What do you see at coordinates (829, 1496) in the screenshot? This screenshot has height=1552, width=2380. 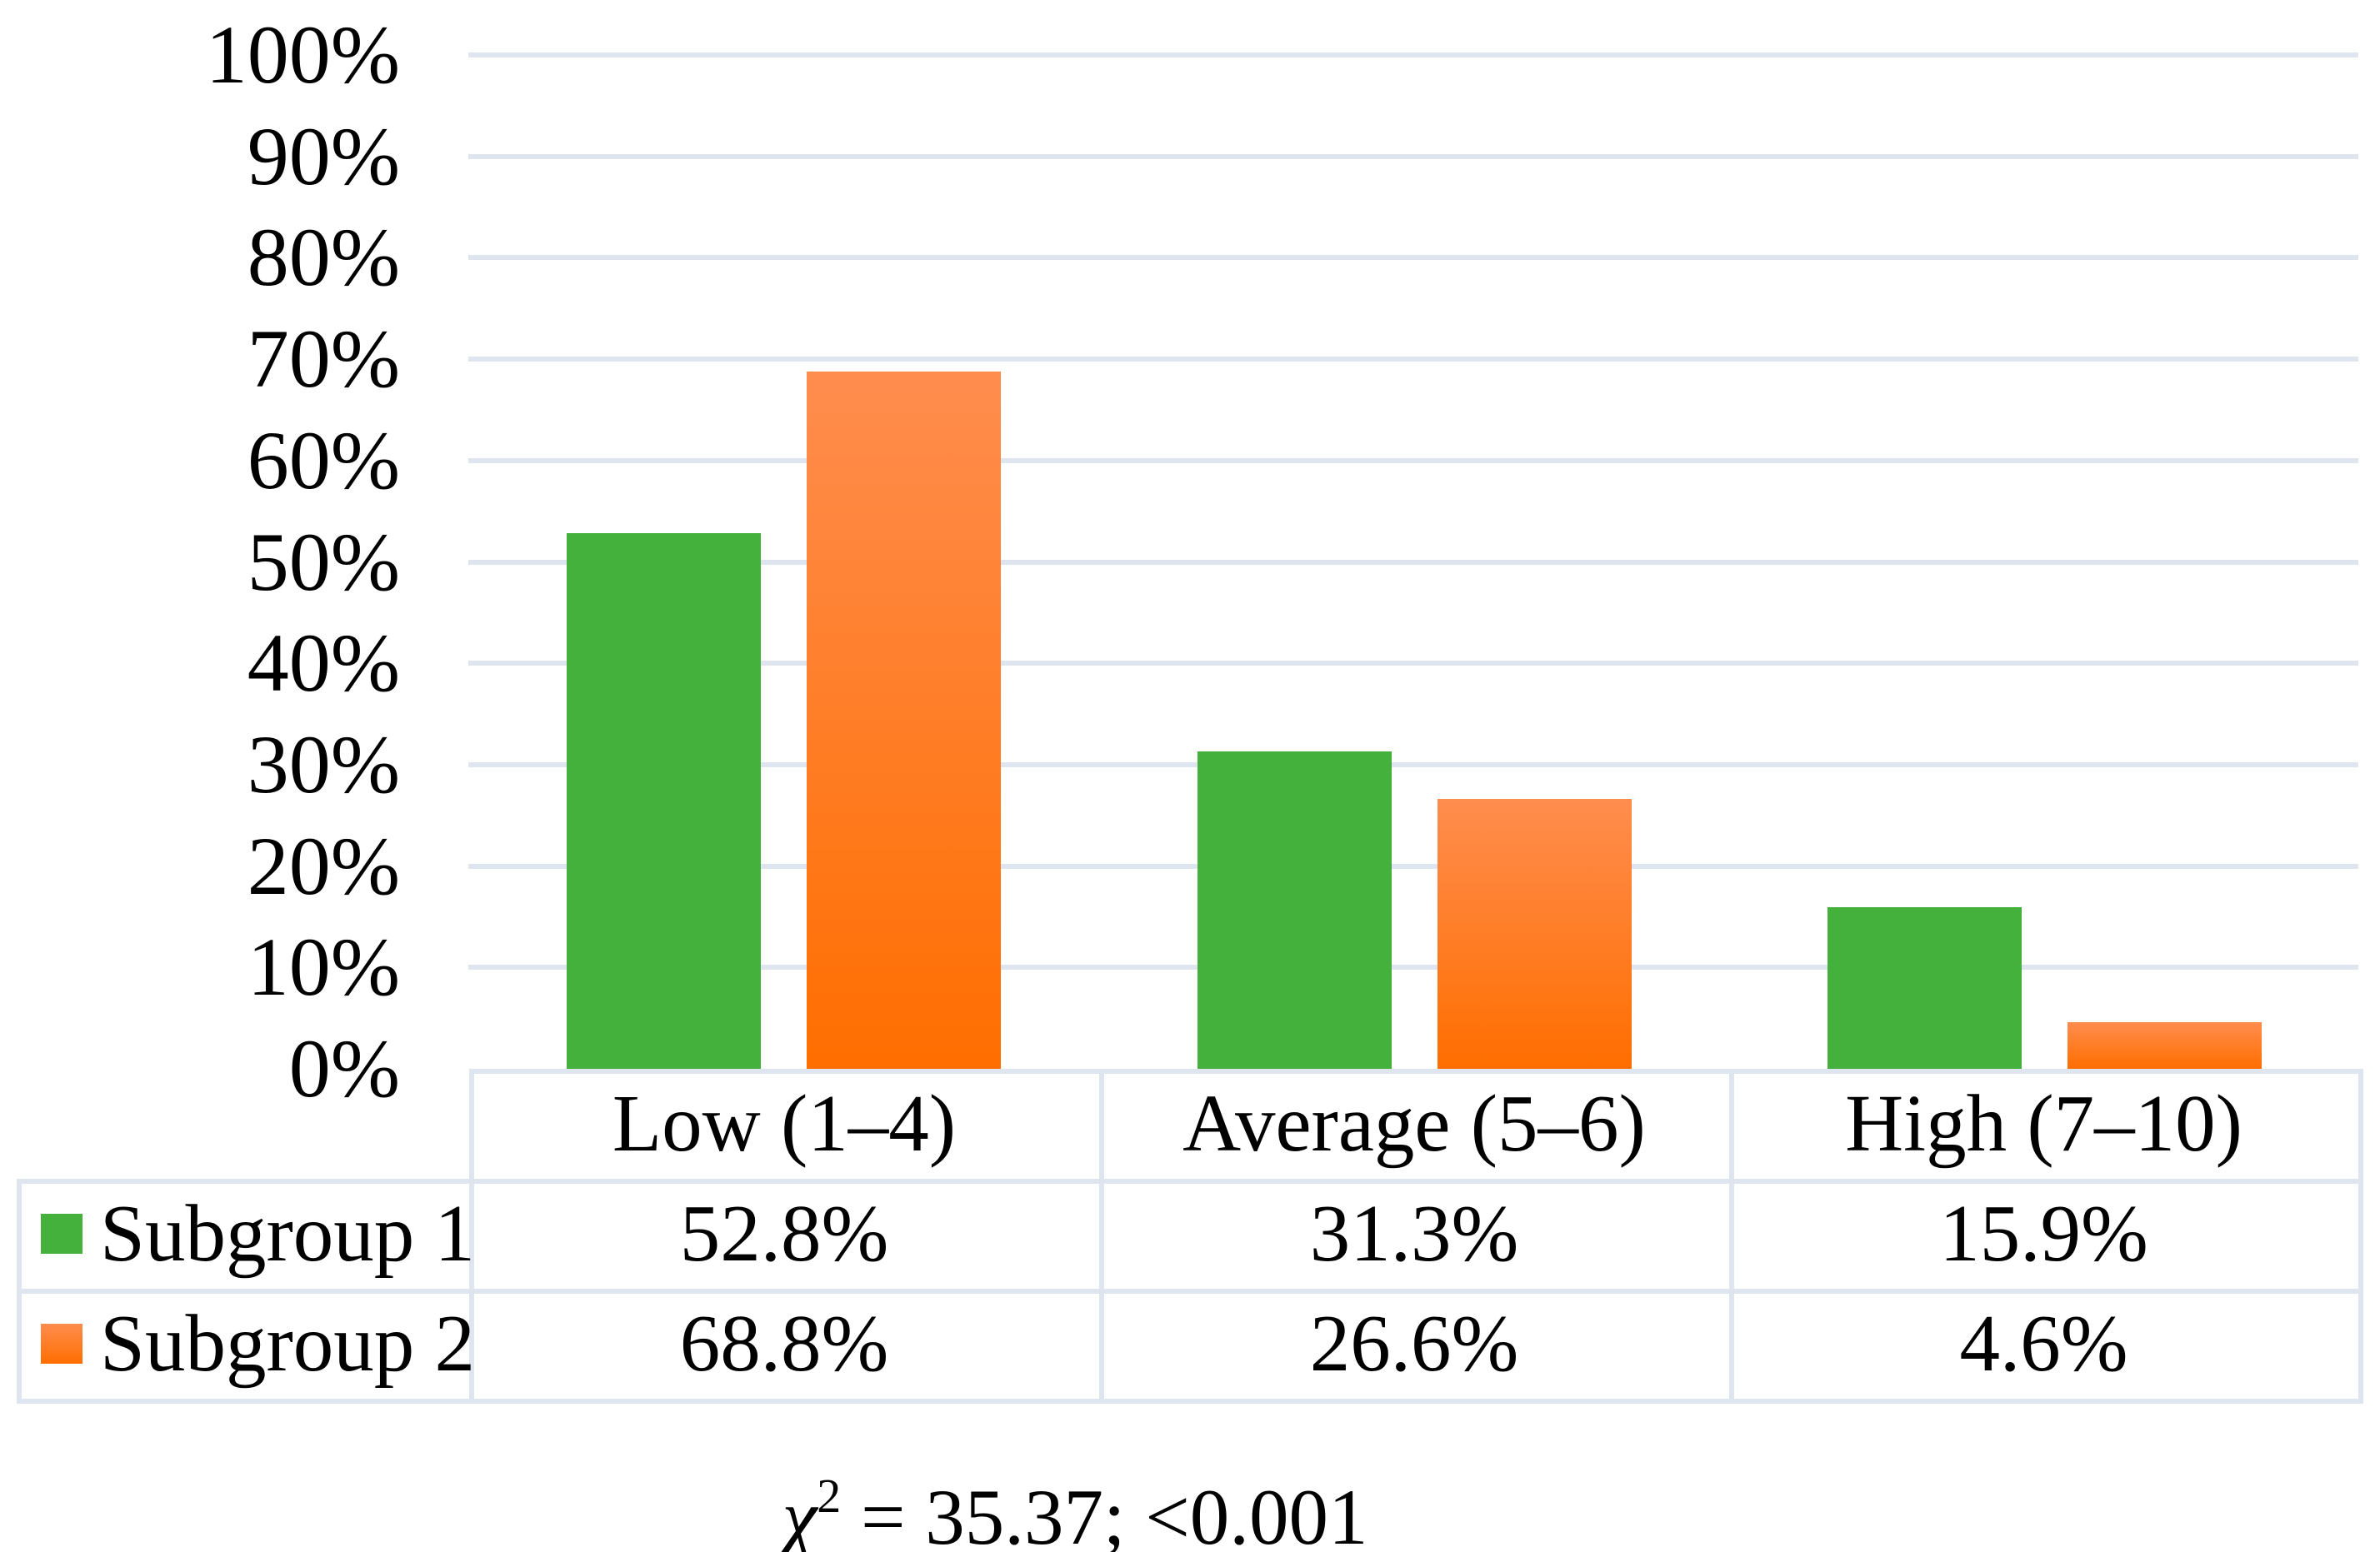 I see `chi-exponent: 2` at bounding box center [829, 1496].